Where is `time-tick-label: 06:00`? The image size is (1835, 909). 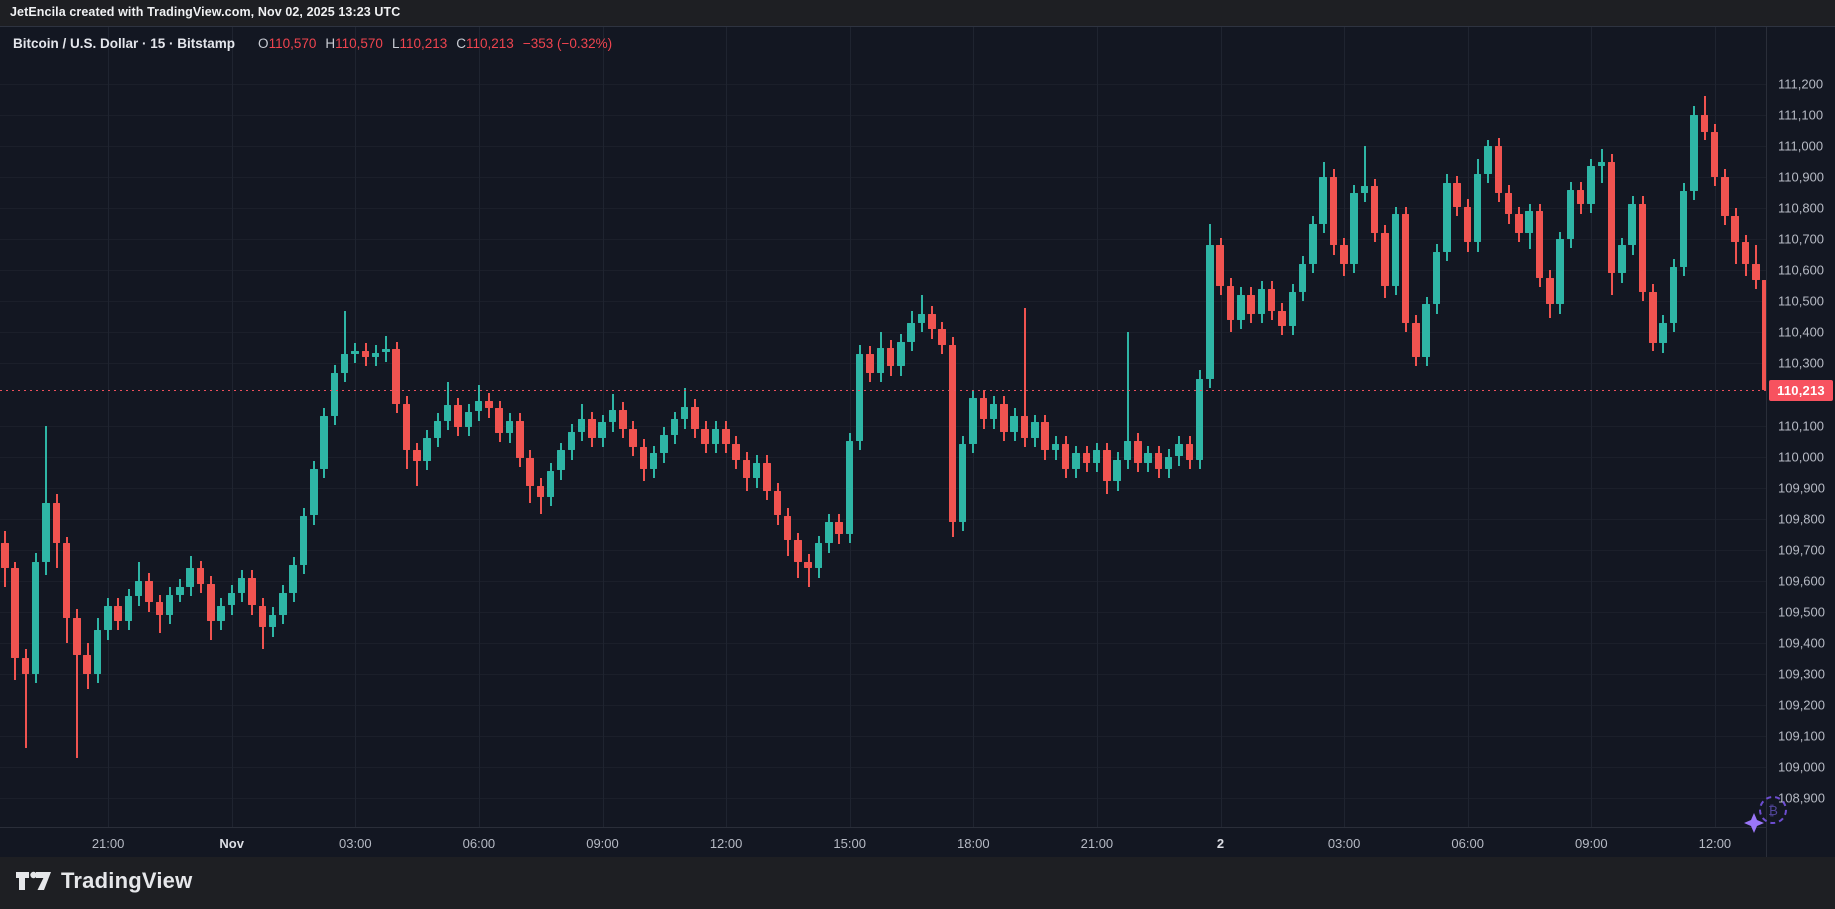 time-tick-label: 06:00 is located at coordinates (479, 843).